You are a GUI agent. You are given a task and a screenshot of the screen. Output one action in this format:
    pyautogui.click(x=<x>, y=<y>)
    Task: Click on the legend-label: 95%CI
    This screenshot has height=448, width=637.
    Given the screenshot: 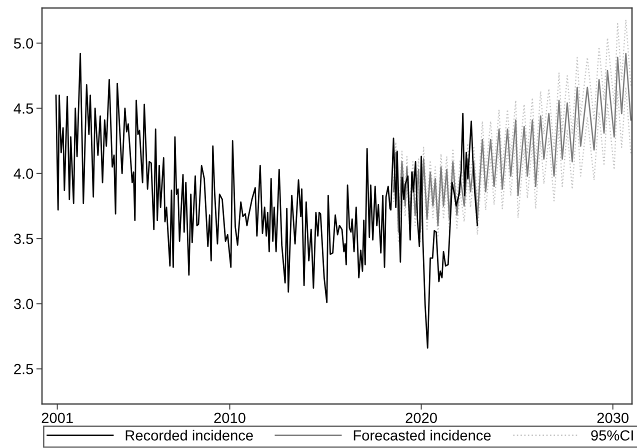 What is the action you would take?
    pyautogui.click(x=612, y=435)
    